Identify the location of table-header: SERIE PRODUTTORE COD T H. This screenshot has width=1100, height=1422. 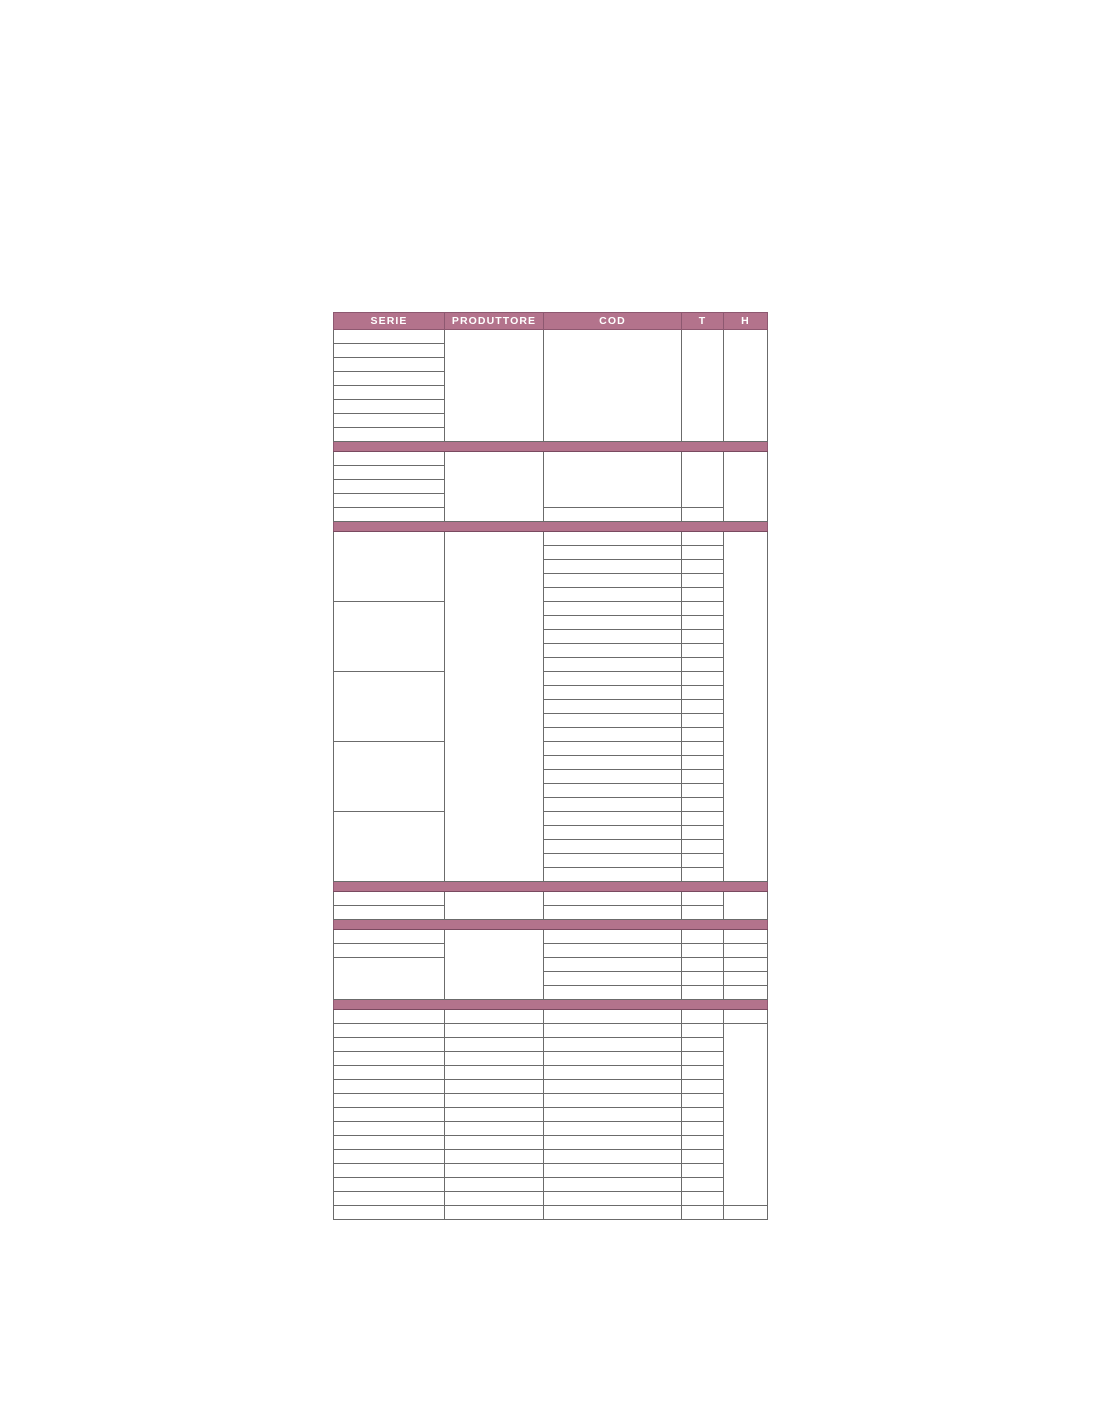
(550, 321).